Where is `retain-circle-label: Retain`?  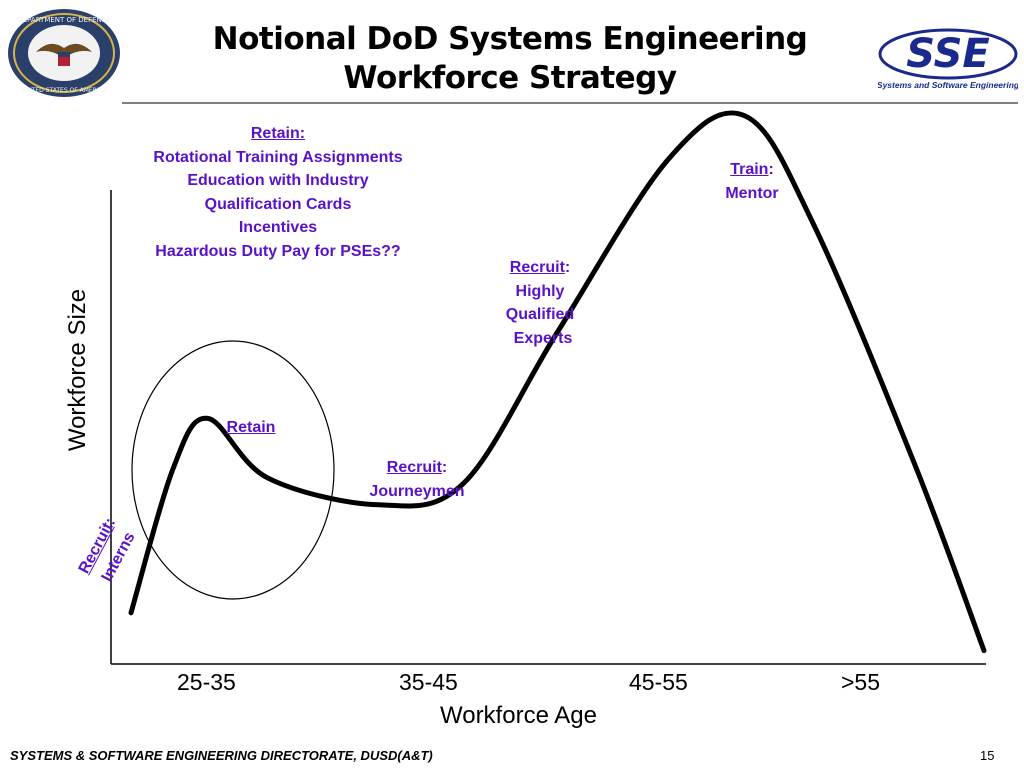
retain-circle-label: Retain is located at coordinates (251, 428).